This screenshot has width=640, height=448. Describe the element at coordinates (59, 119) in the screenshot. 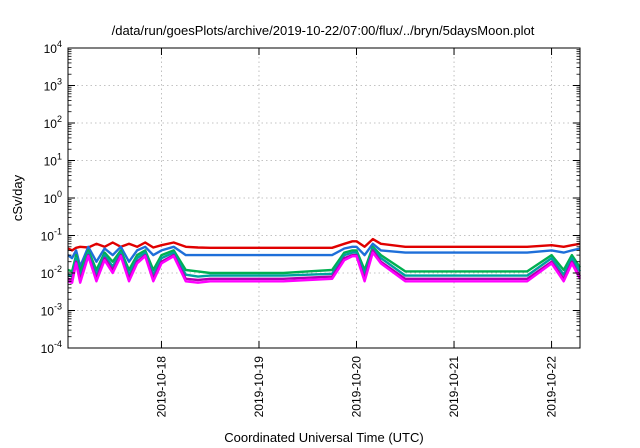

I see `y-tick-exponent: 2` at that location.